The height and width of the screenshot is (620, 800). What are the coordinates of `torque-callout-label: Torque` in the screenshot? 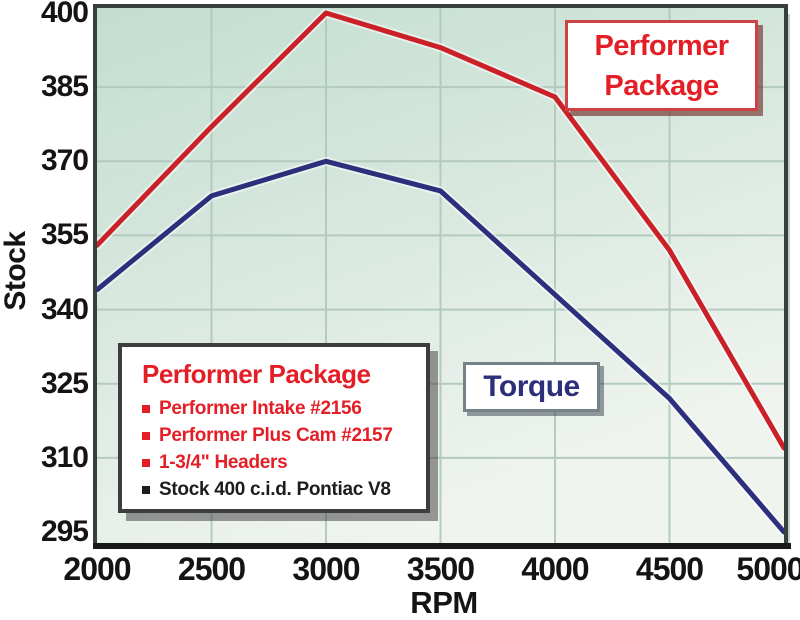 It's located at (531, 386).